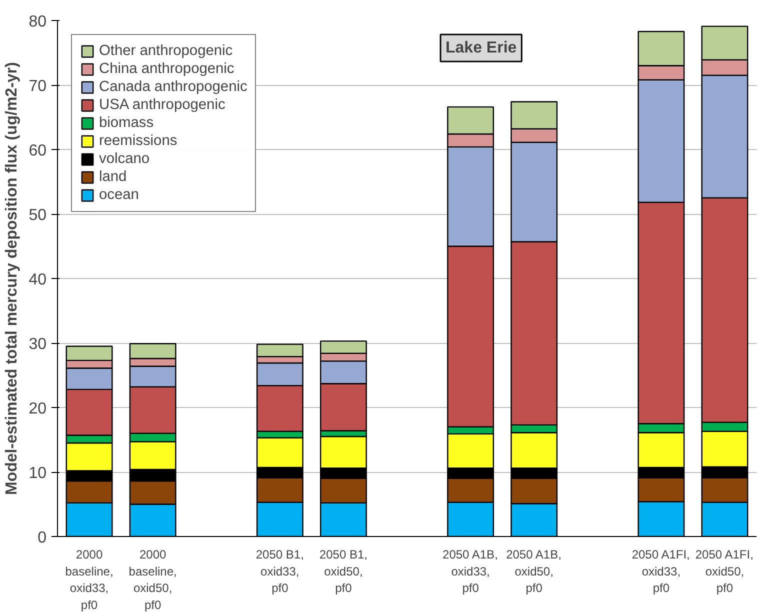 Image resolution: width=766 pixels, height=614 pixels. Describe the element at coordinates (37, 473) in the screenshot. I see `y-tick-label: 10` at that location.